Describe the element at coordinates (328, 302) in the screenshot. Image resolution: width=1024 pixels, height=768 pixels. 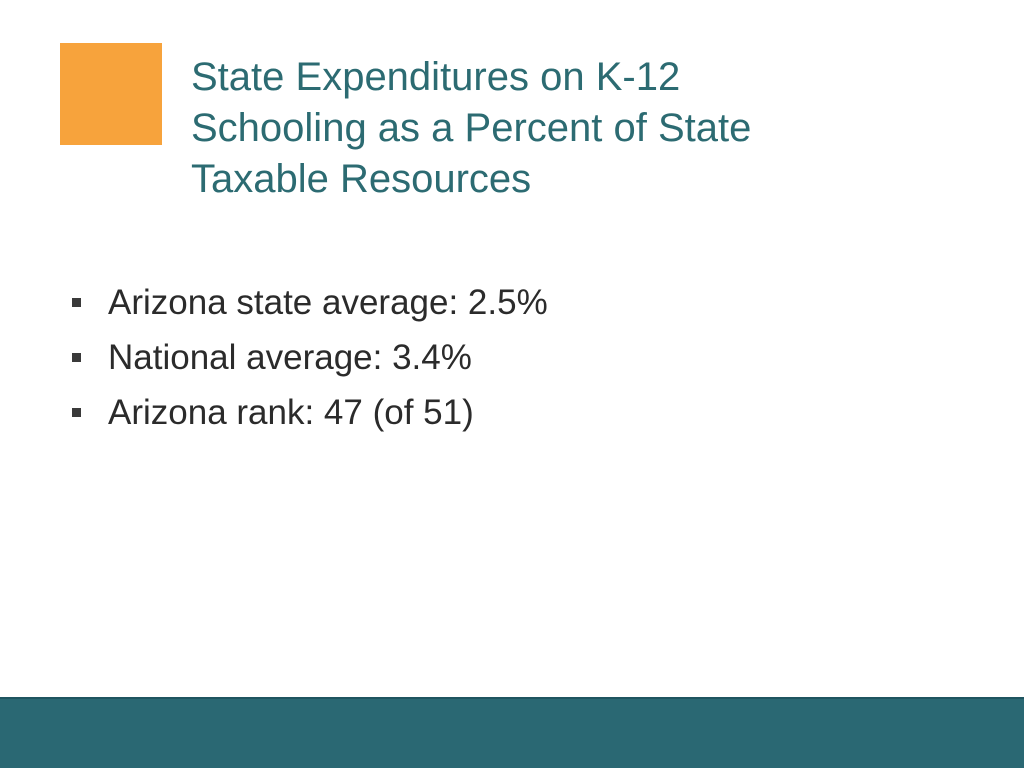
I see `bullet-text: Arizona state average: 2.5%` at that location.